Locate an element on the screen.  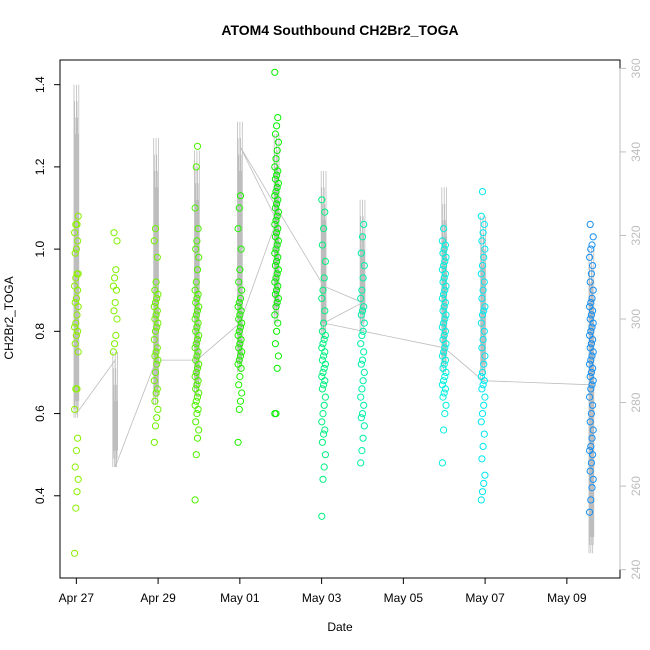
right-y-tick-label: 240 is located at coordinates (636, 569).